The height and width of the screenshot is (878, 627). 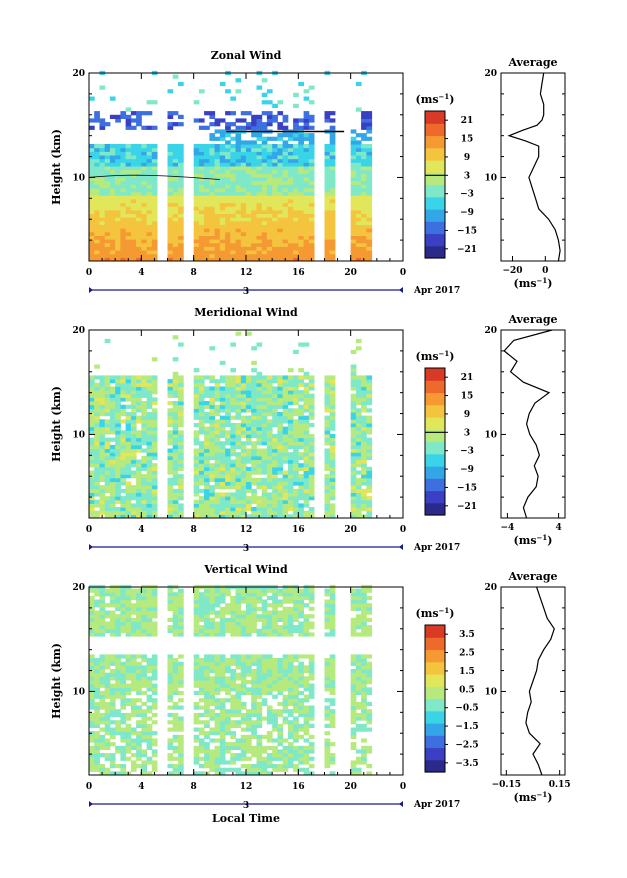 I want to click on colorbar-tick-label: 3.5, so click(x=467, y=635).